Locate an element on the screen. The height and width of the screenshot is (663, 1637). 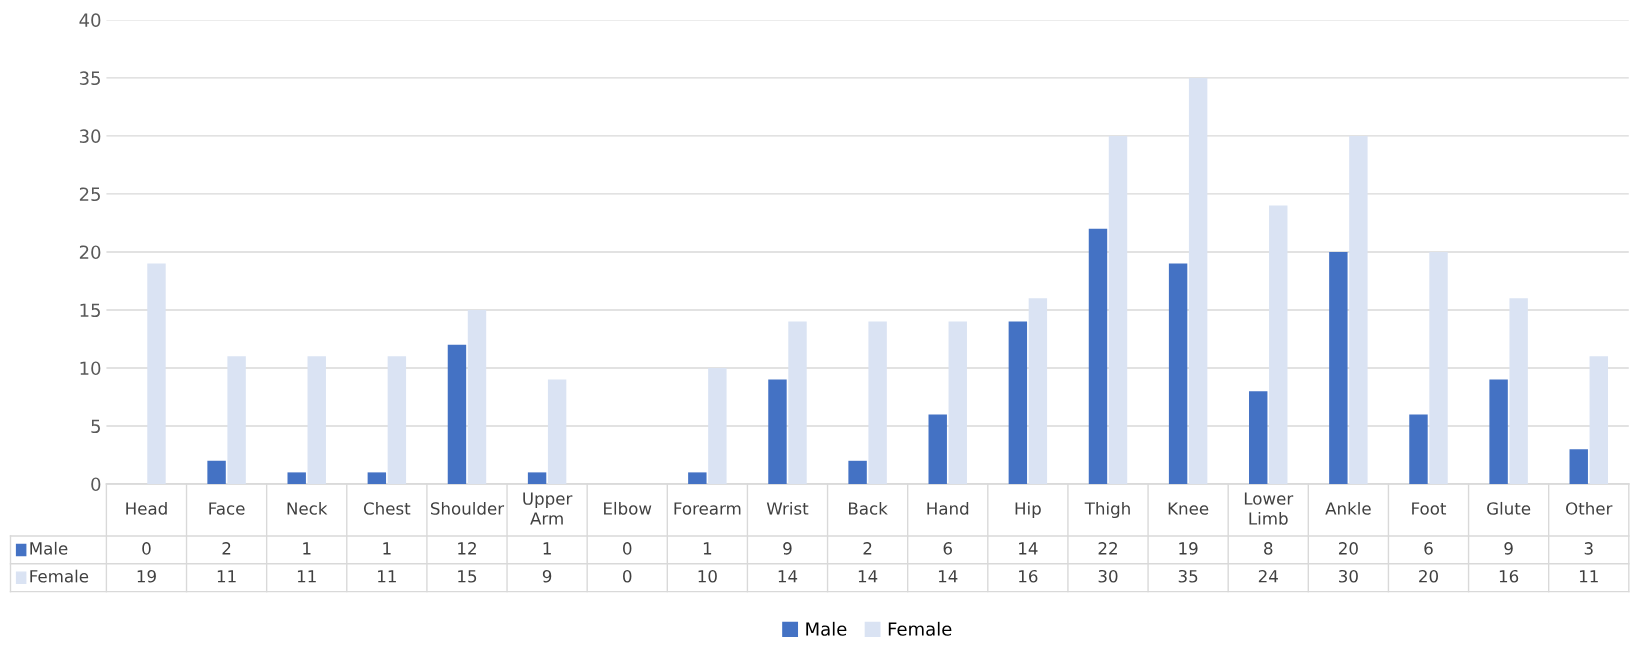
x-tick-label: Foot is located at coordinates (1429, 508).